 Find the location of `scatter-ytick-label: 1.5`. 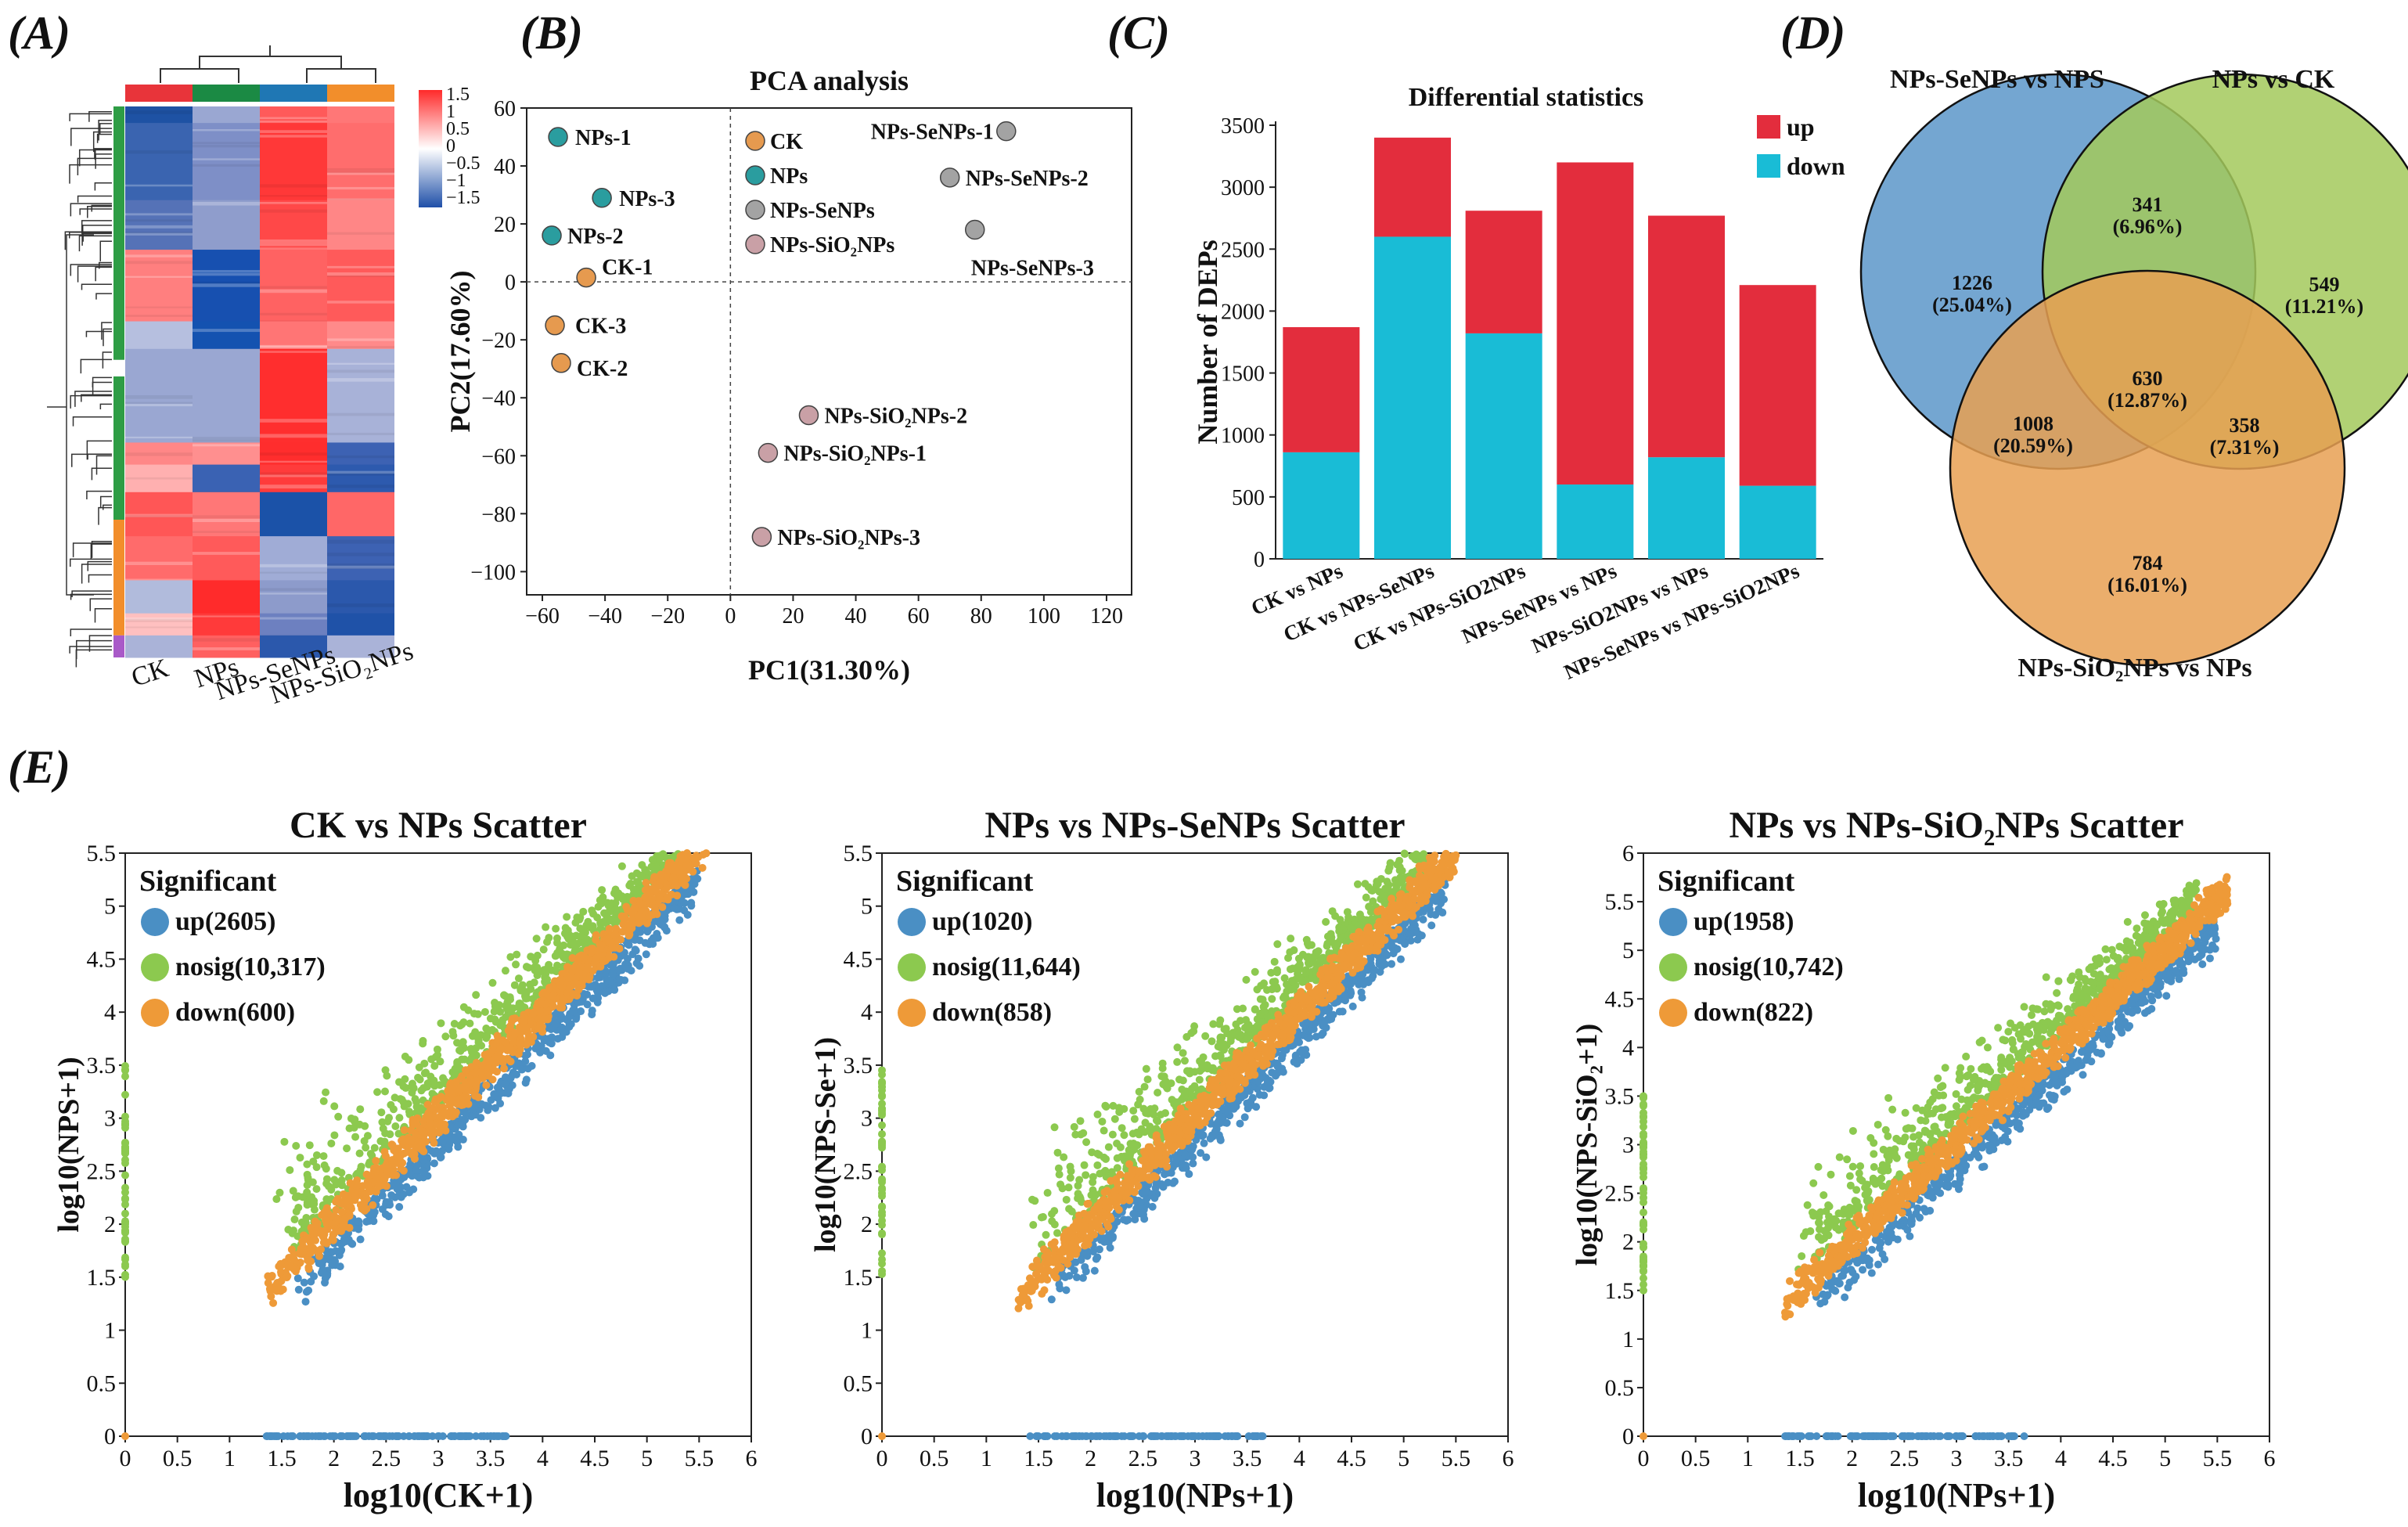

scatter-ytick-label: 1.5 is located at coordinates (102, 1278).